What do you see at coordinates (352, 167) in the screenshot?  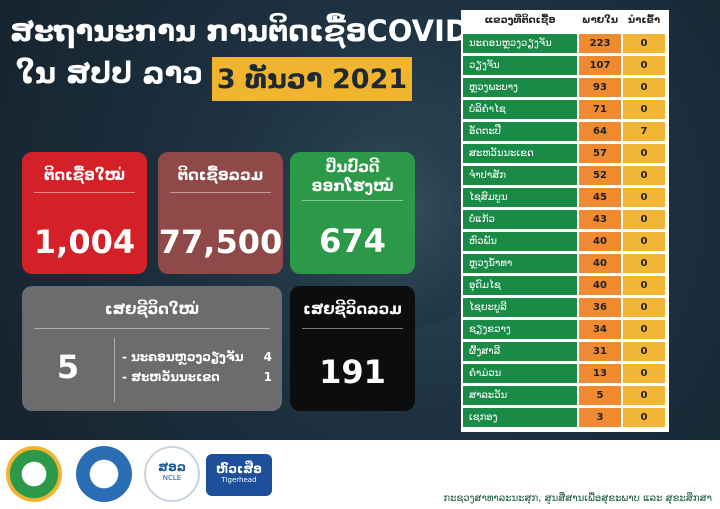 I see `recovered-label-line1: ປິ່ນປົວດີ` at bounding box center [352, 167].